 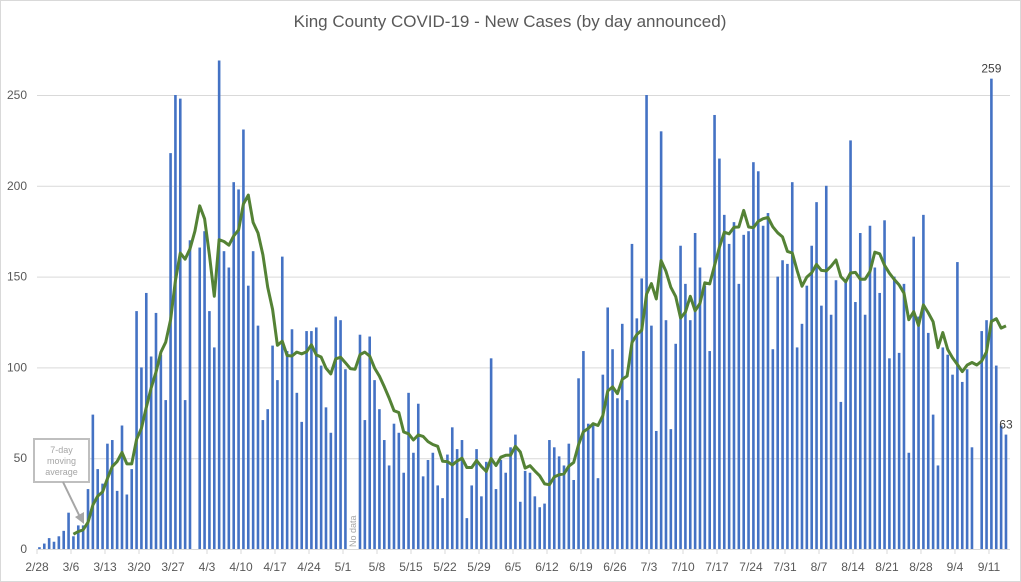 I want to click on y-tick-label: 50, so click(x=21, y=458).